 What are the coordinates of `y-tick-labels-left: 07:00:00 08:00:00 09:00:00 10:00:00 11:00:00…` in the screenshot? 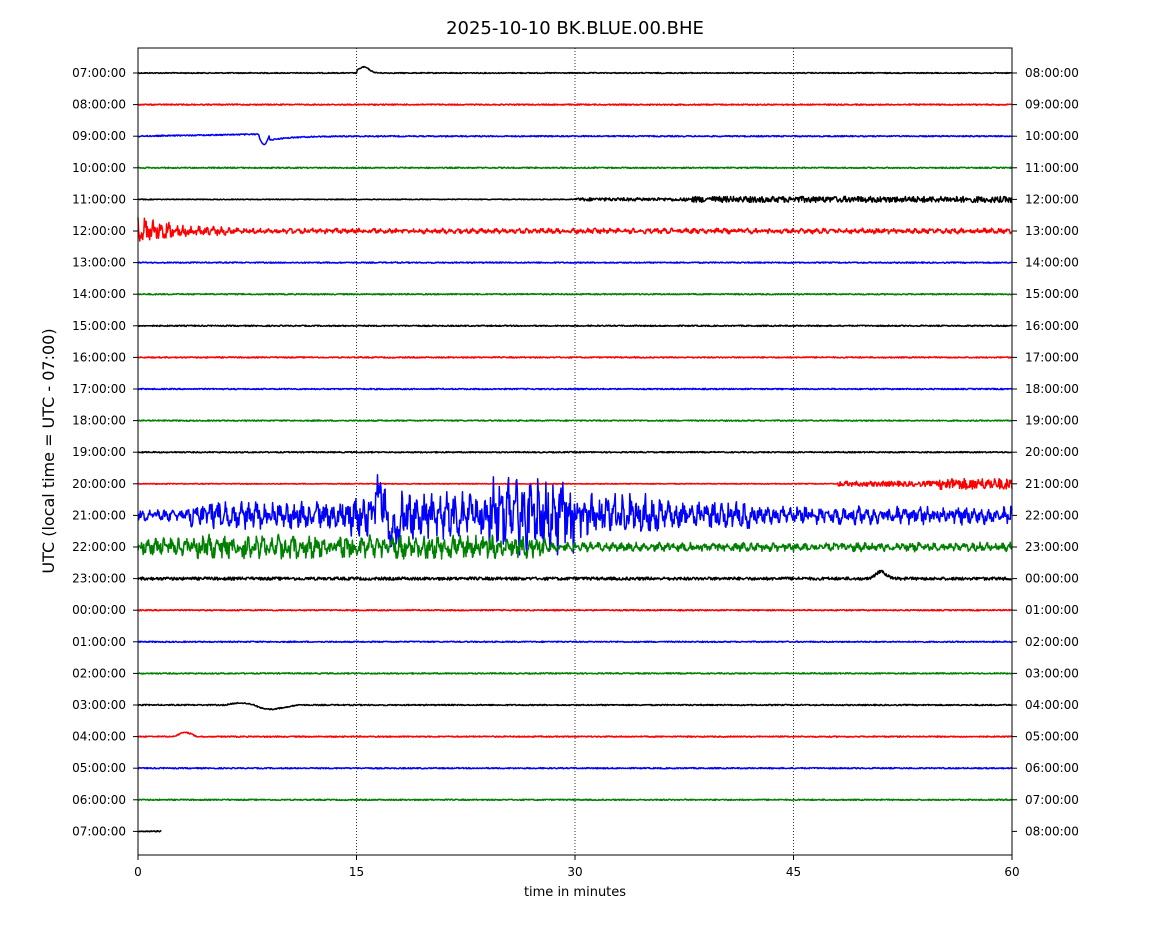 It's located at (105, 452).